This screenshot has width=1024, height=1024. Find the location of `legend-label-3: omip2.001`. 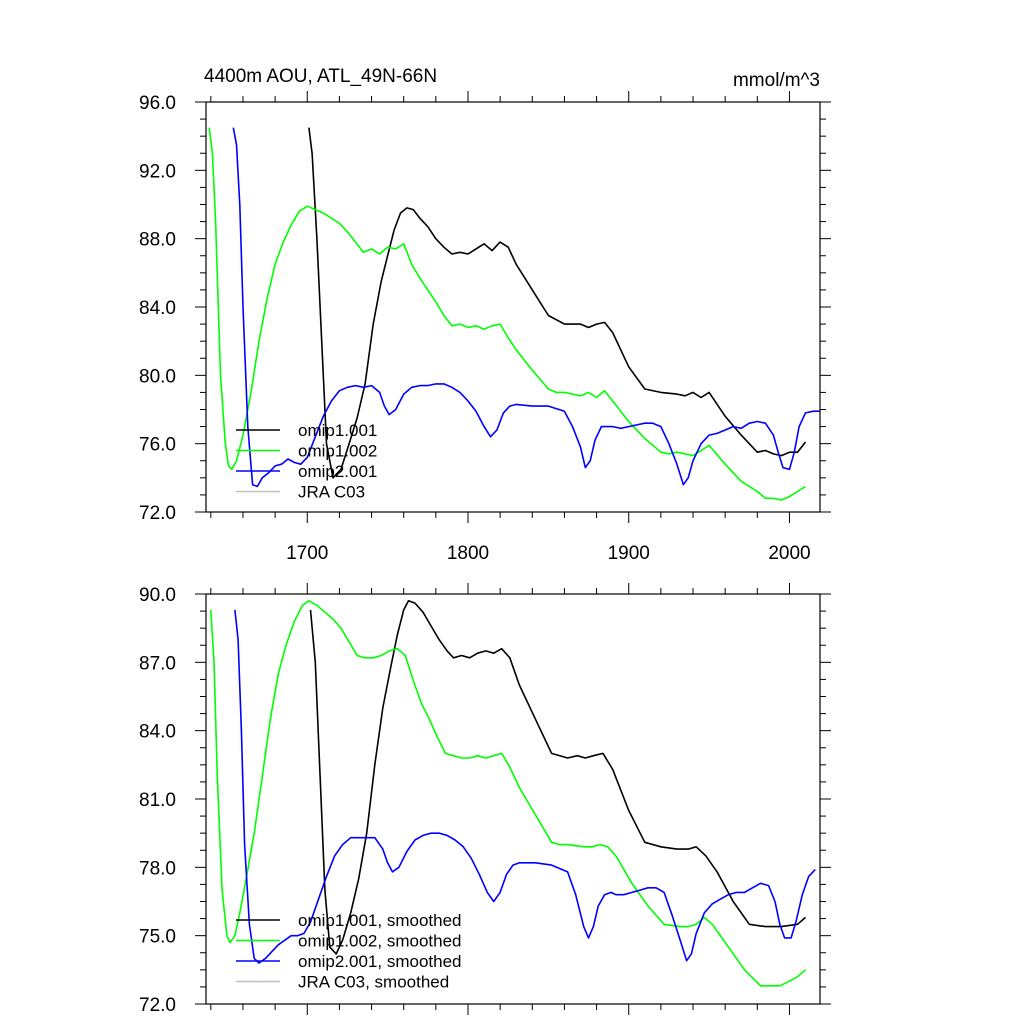

legend-label-3: omip2.001 is located at coordinates (337, 471).